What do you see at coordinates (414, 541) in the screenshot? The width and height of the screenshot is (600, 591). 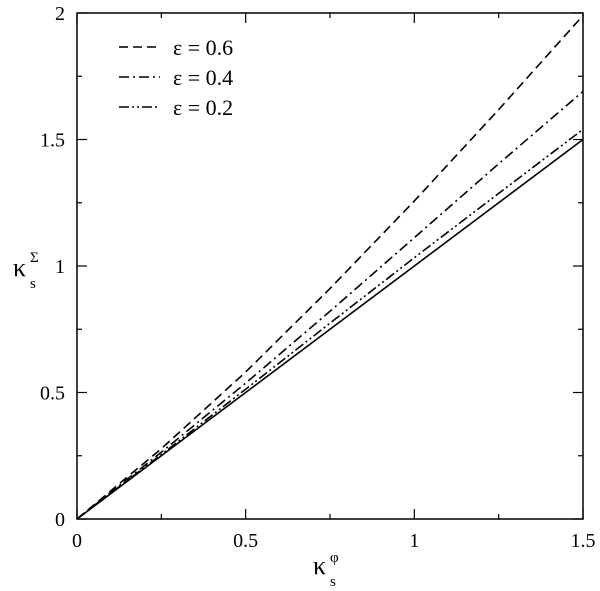 I see `x-tick-label: 1` at bounding box center [414, 541].